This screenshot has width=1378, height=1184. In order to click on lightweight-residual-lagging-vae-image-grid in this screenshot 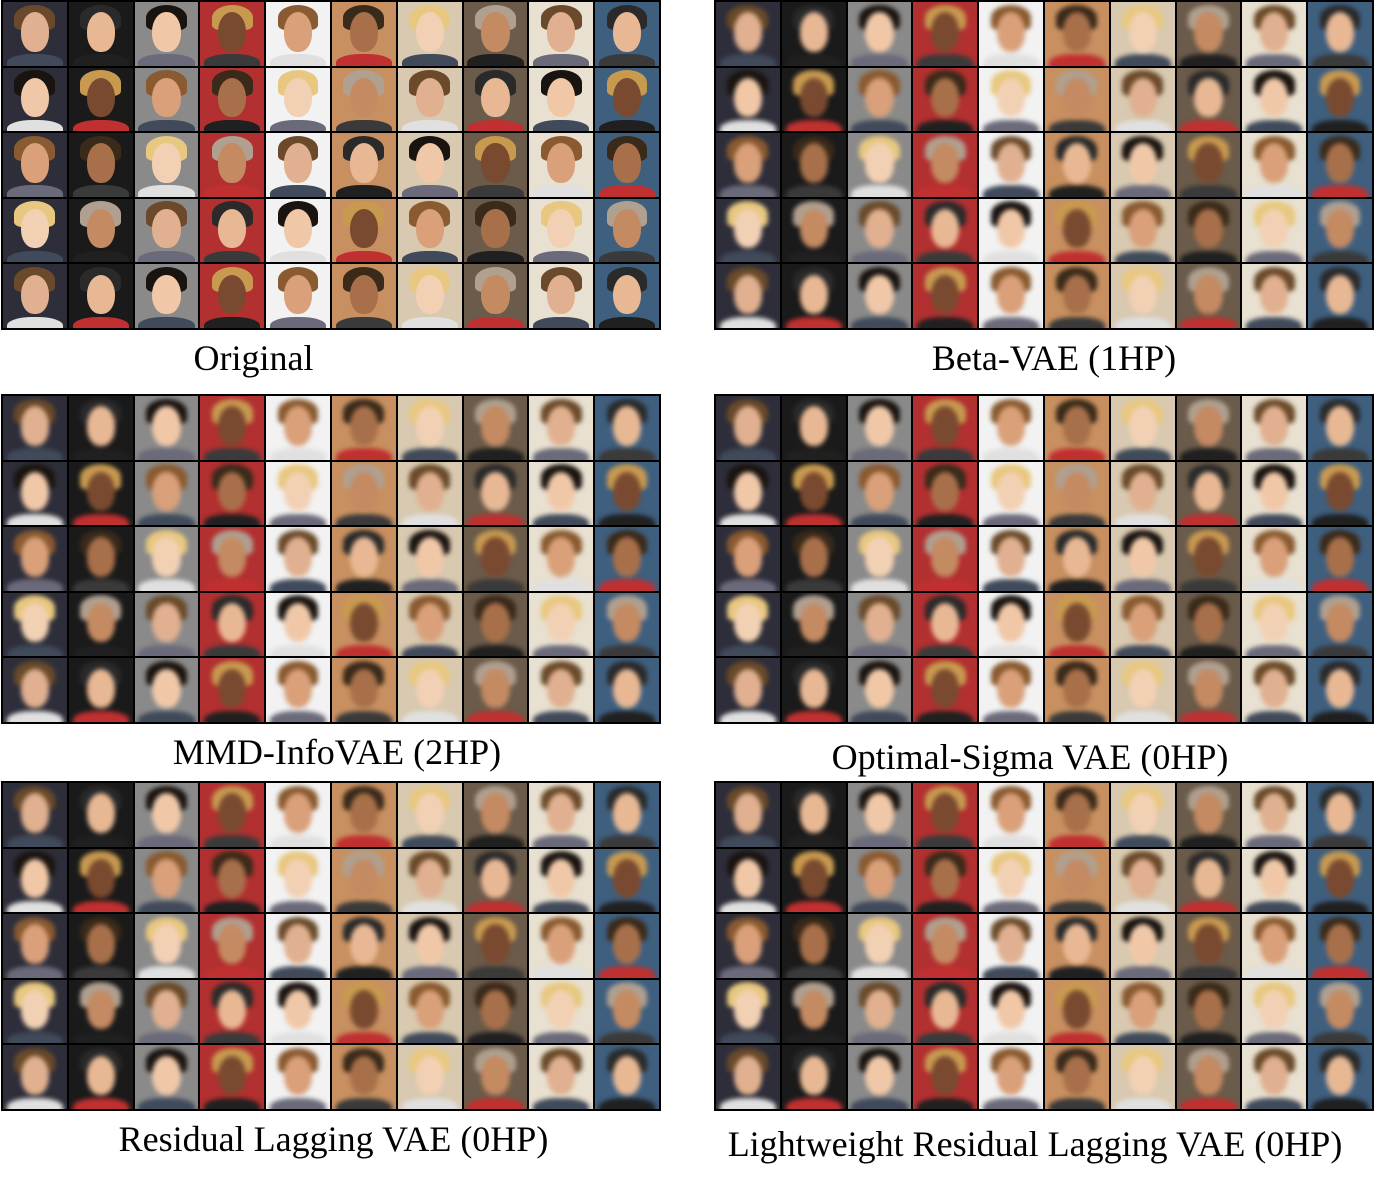, I will do `click(1044, 946)`.